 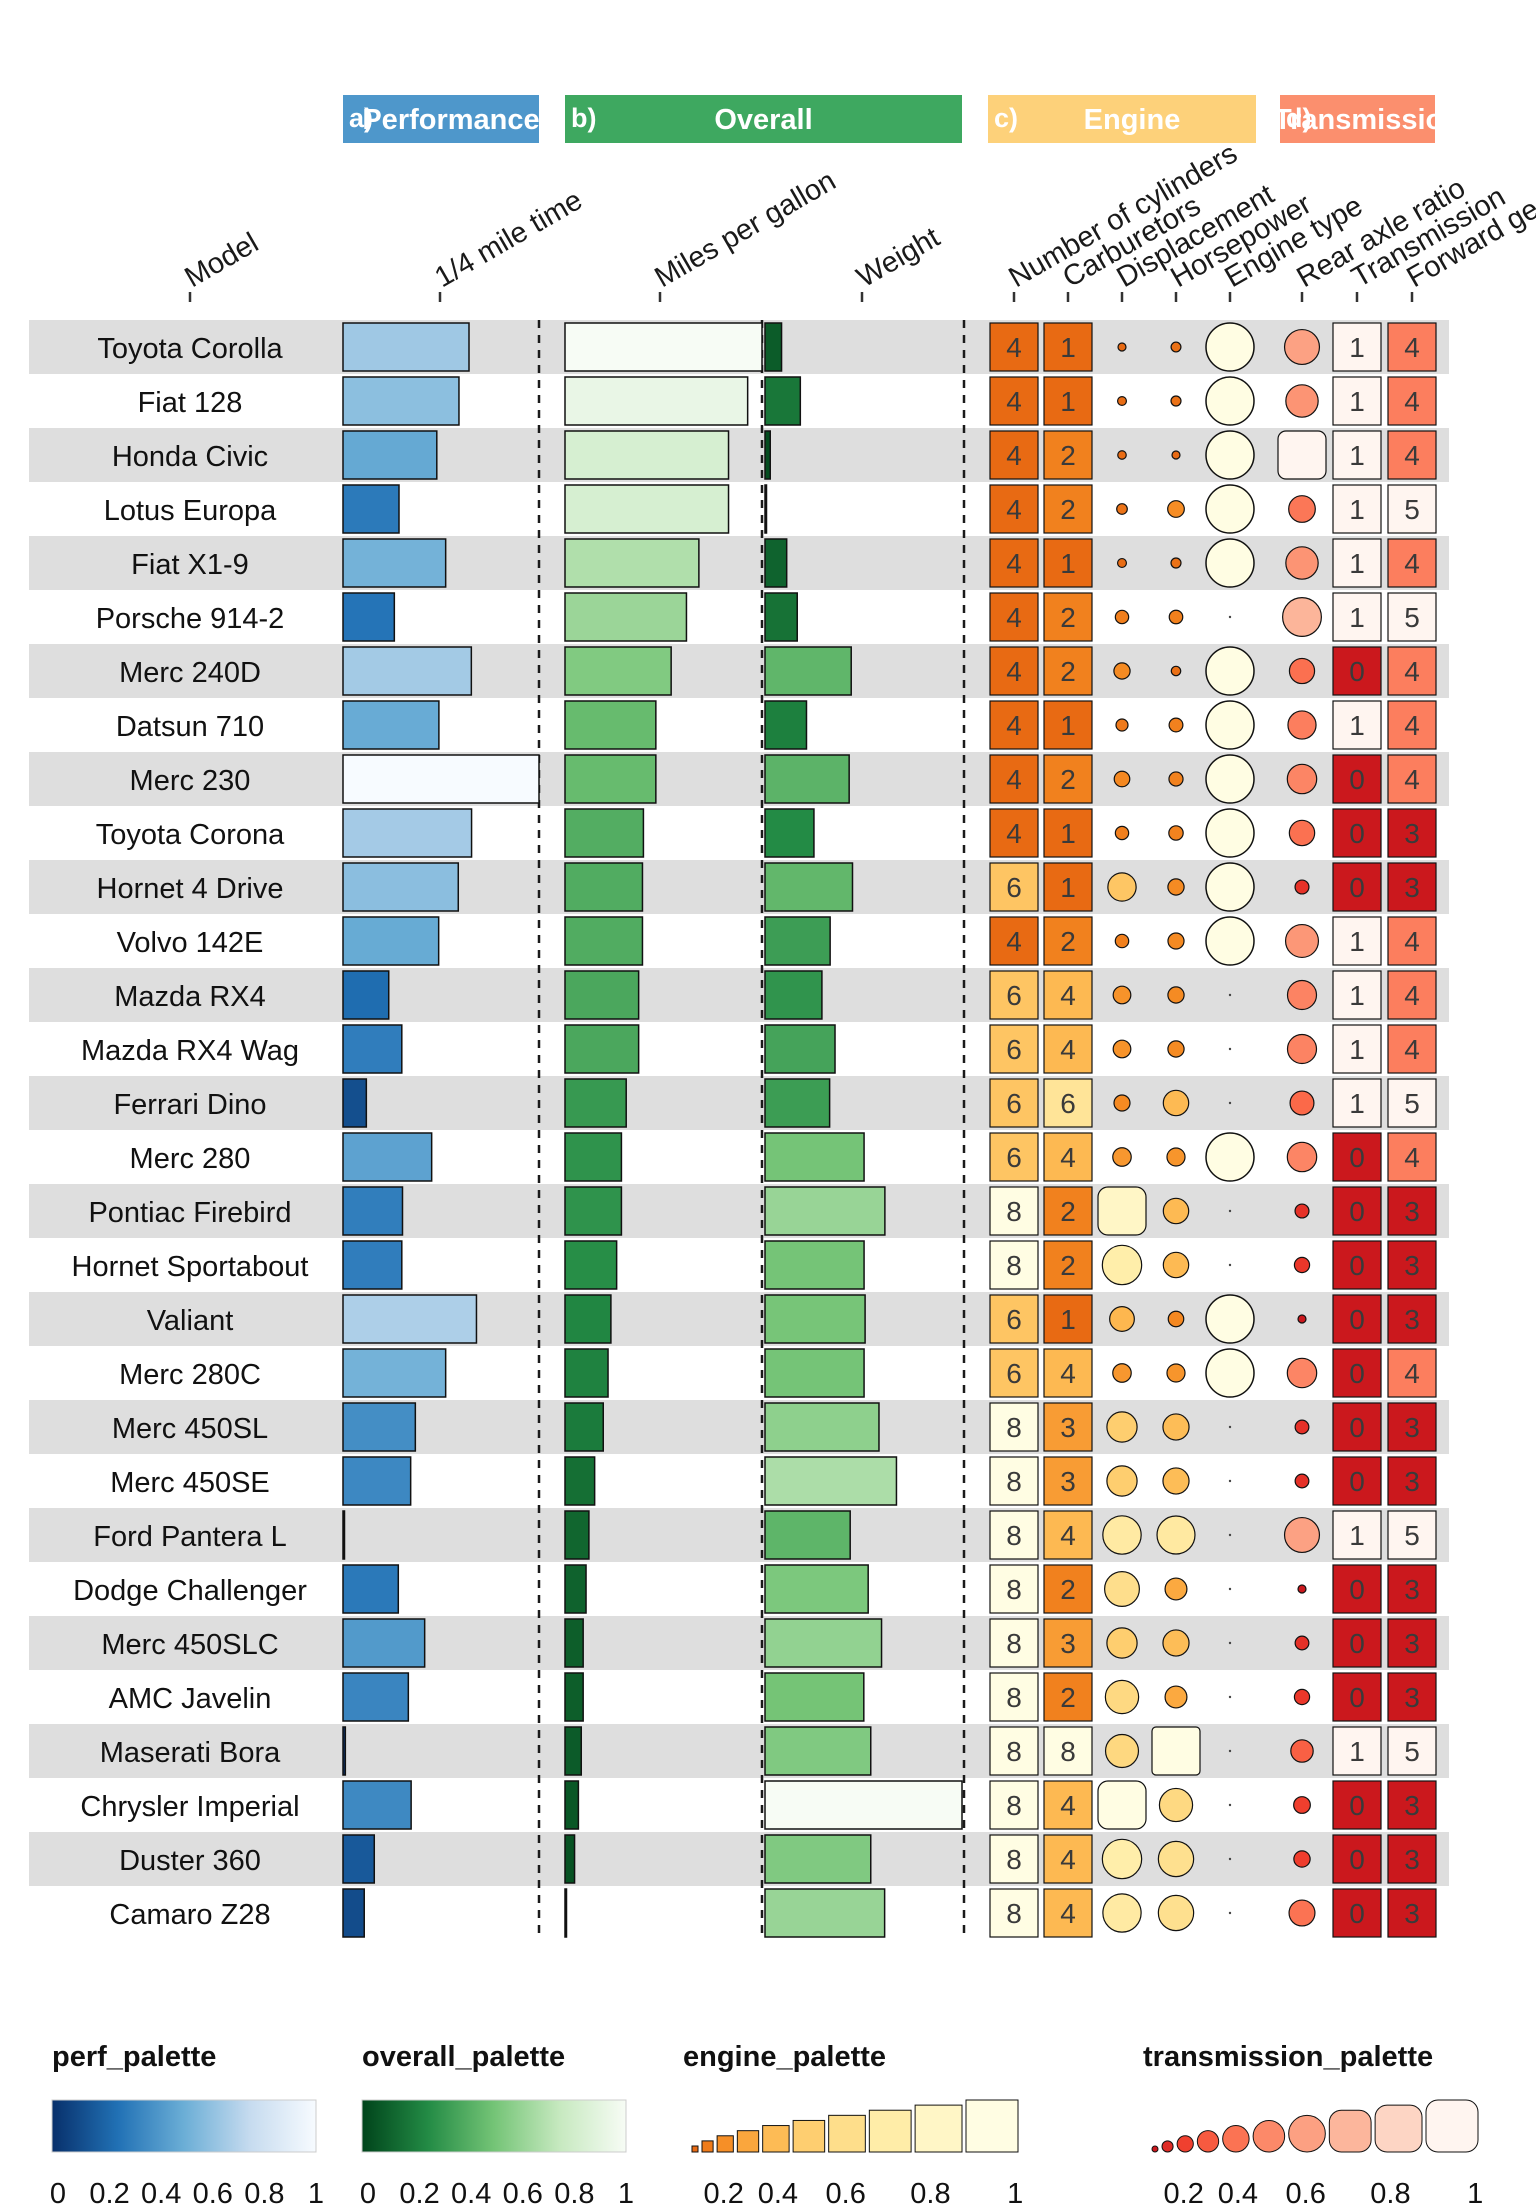 I want to click on carb-value: 3, so click(x=1068, y=1643).